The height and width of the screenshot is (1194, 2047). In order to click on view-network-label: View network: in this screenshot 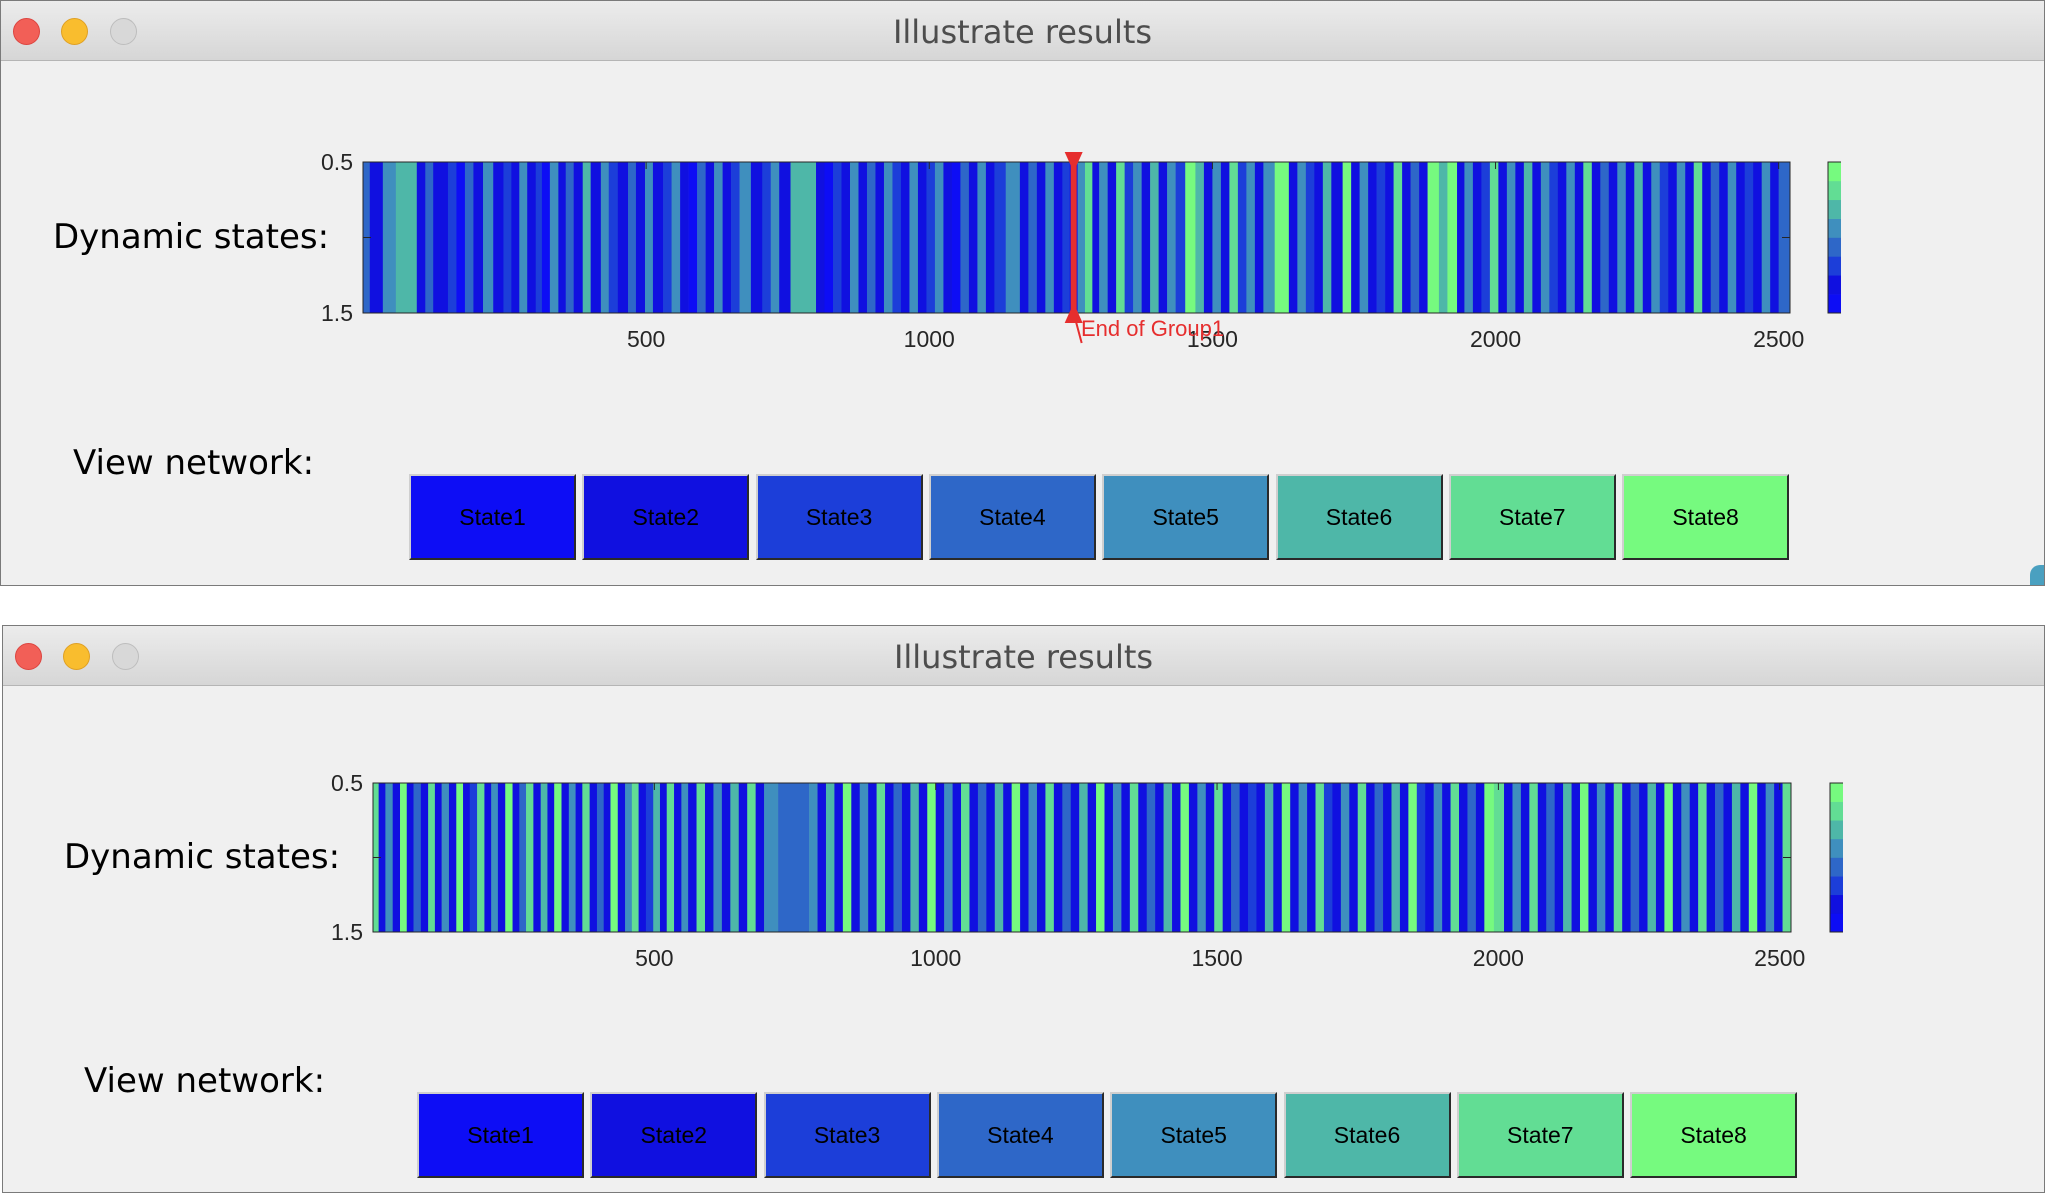, I will do `click(205, 1081)`.